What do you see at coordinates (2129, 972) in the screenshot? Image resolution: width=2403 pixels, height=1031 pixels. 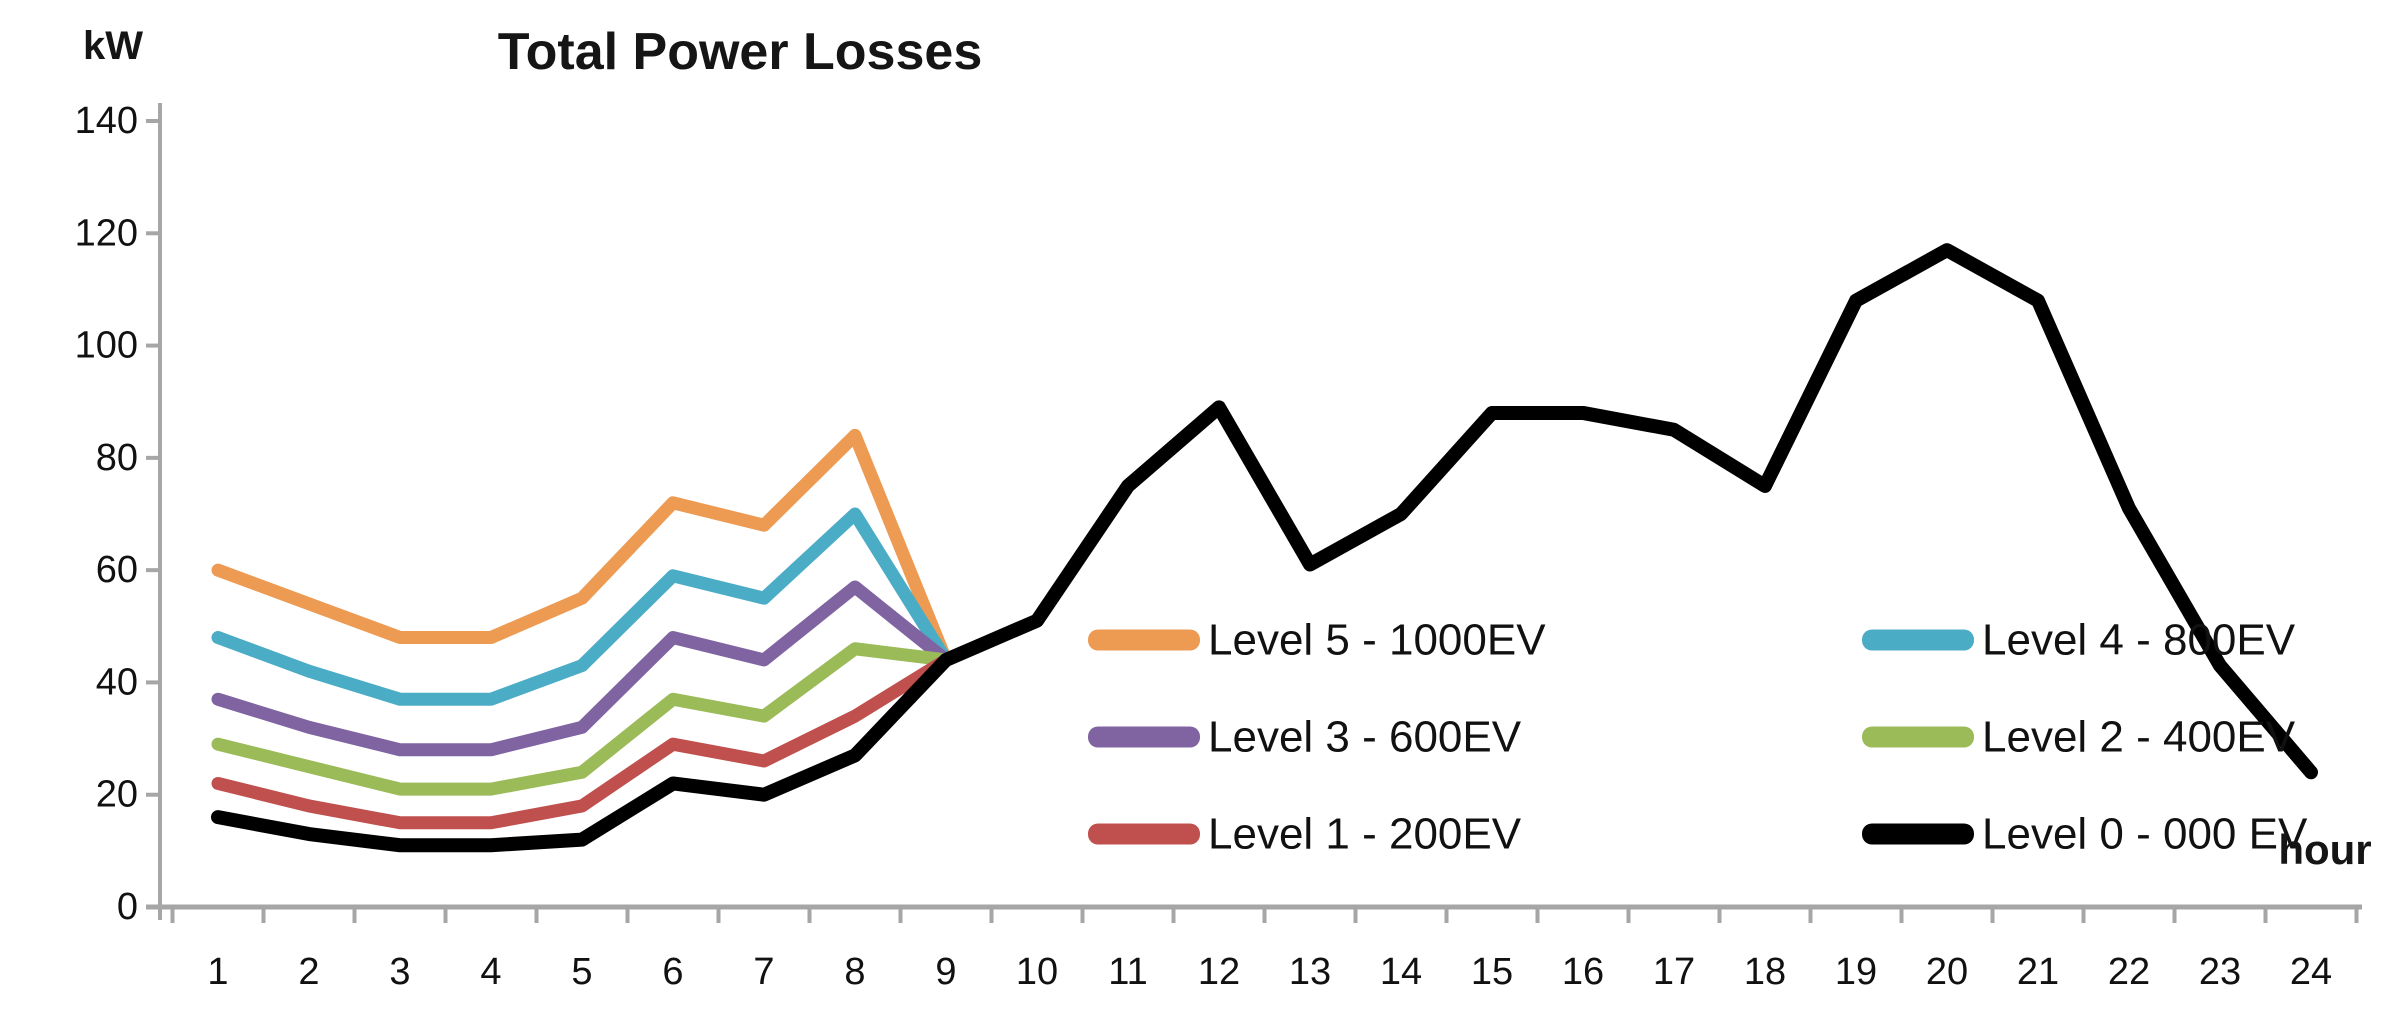 I see `x-tick-label: 22` at bounding box center [2129, 972].